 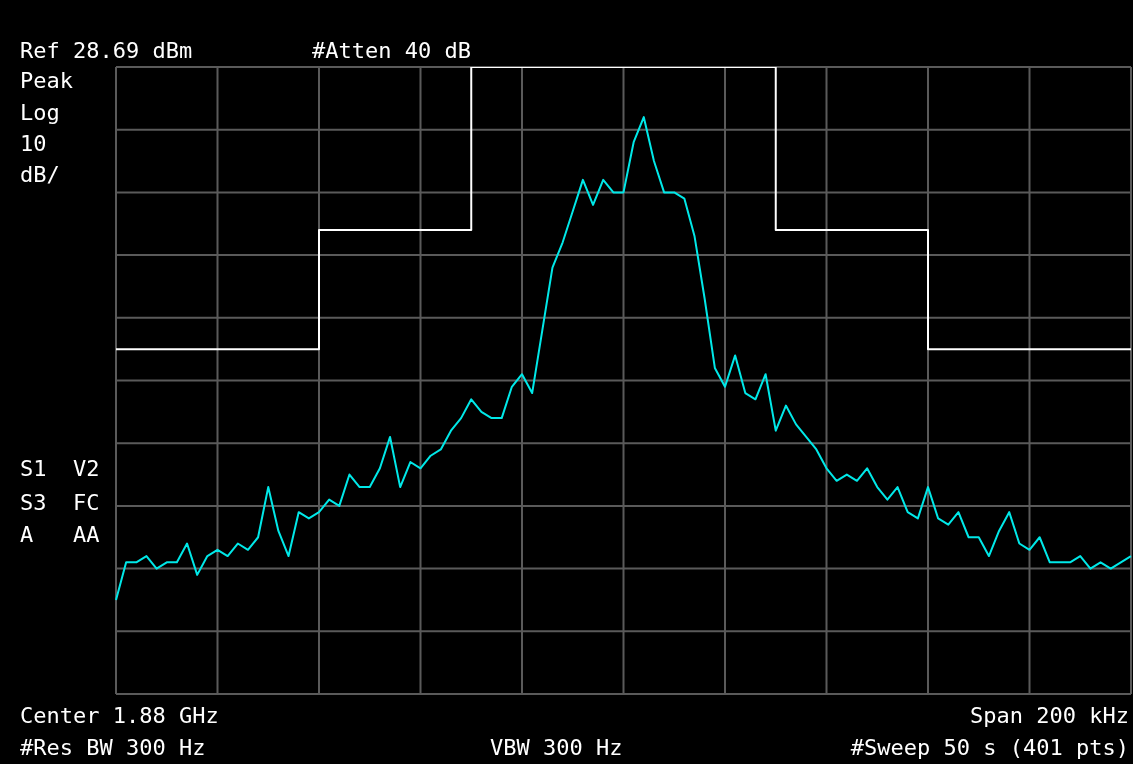 What do you see at coordinates (60, 503) in the screenshot?
I see `text: S3 FC` at bounding box center [60, 503].